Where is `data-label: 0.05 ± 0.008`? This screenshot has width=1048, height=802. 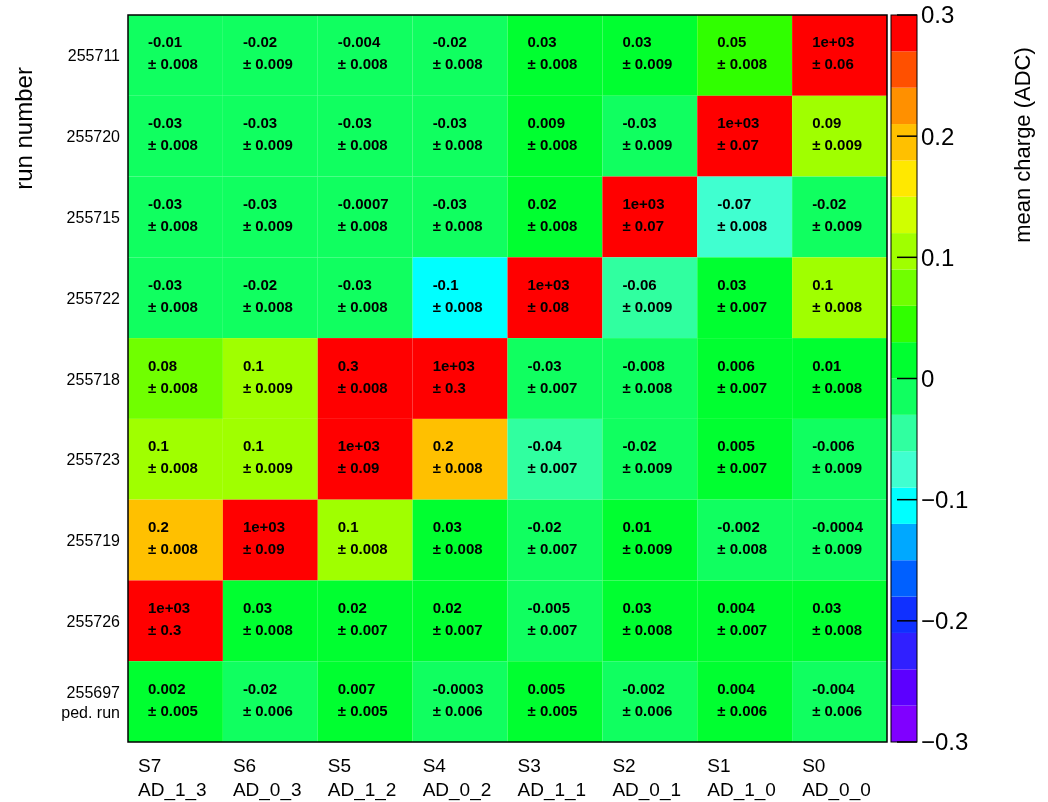
data-label: 0.05 ± 0.008 is located at coordinates (742, 53).